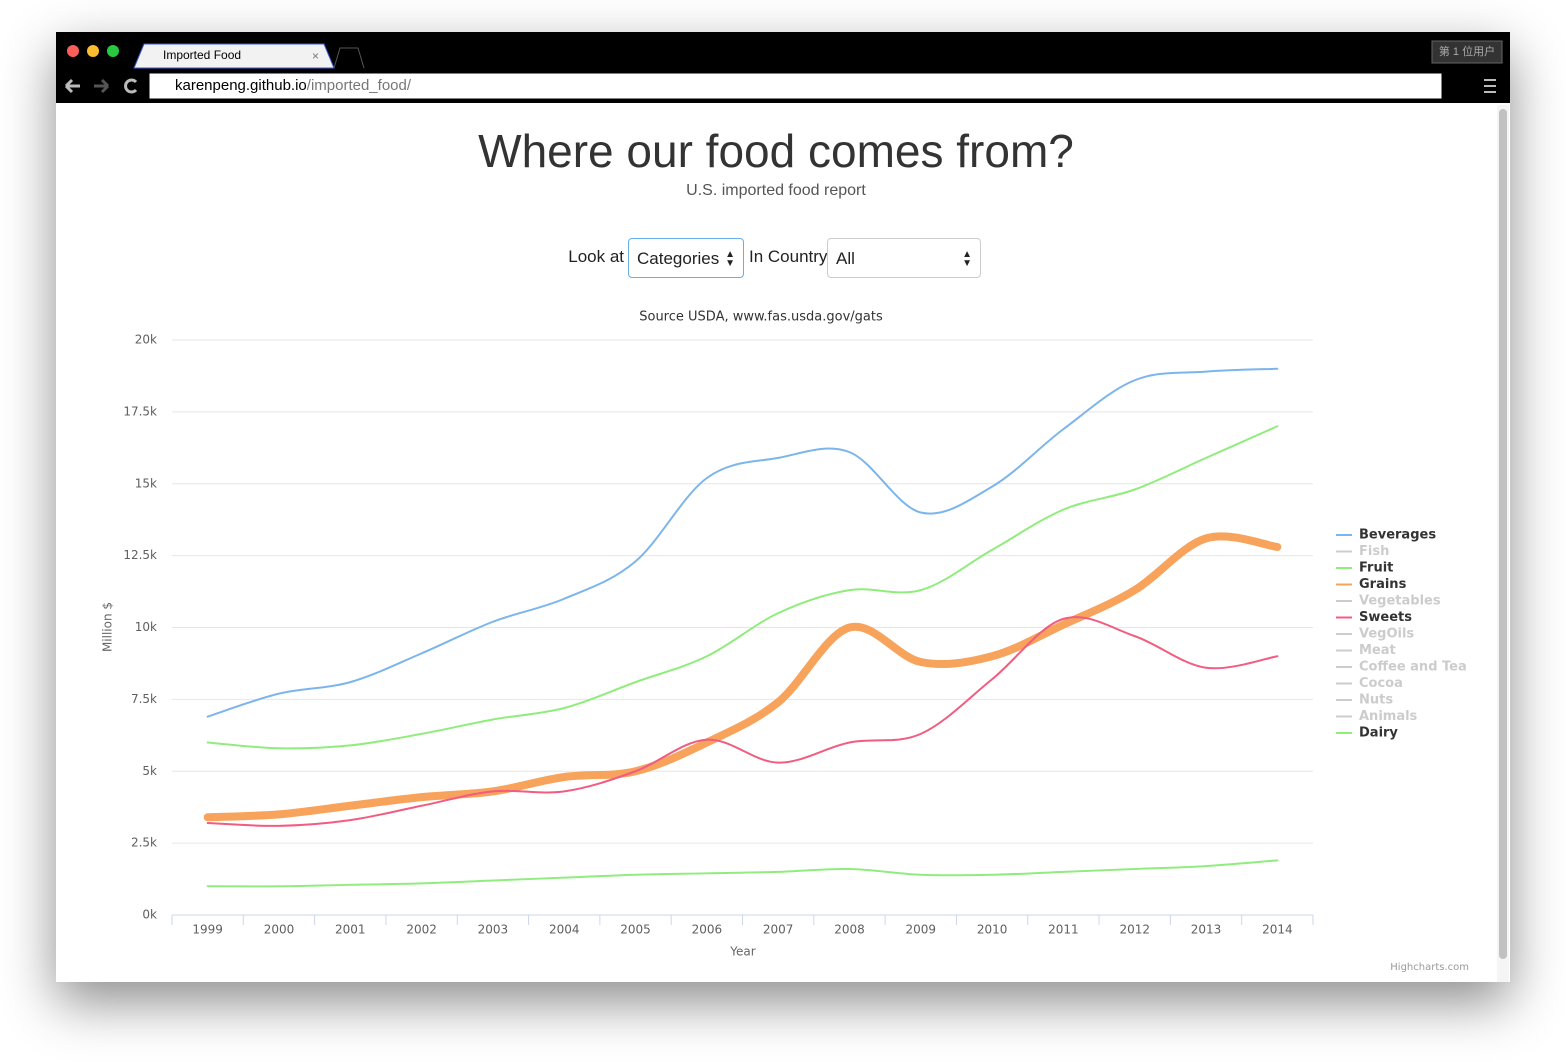 Image resolution: width=1566 pixels, height=1062 pixels. I want to click on url-host: karenpeng.github.io, so click(241, 85).